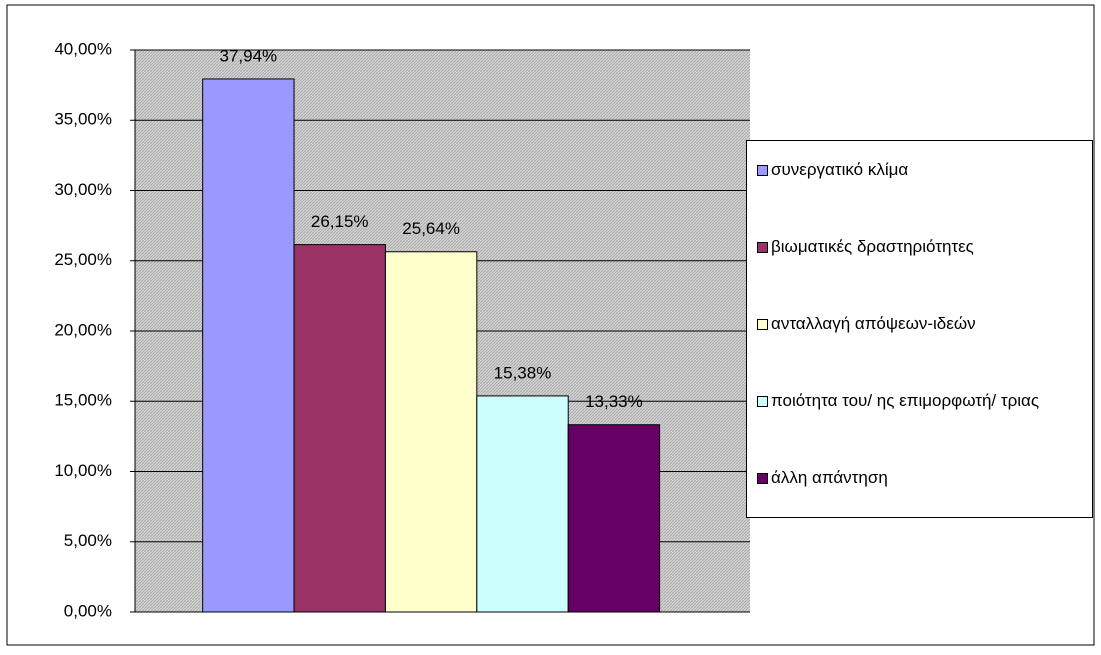 The height and width of the screenshot is (655, 1101). Describe the element at coordinates (88, 540) in the screenshot. I see `y-tick-label: 5,00%` at that location.